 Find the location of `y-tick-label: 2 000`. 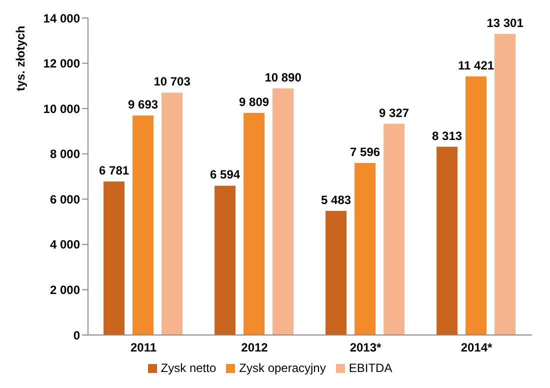

y-tick-label: 2 000 is located at coordinates (65, 289).